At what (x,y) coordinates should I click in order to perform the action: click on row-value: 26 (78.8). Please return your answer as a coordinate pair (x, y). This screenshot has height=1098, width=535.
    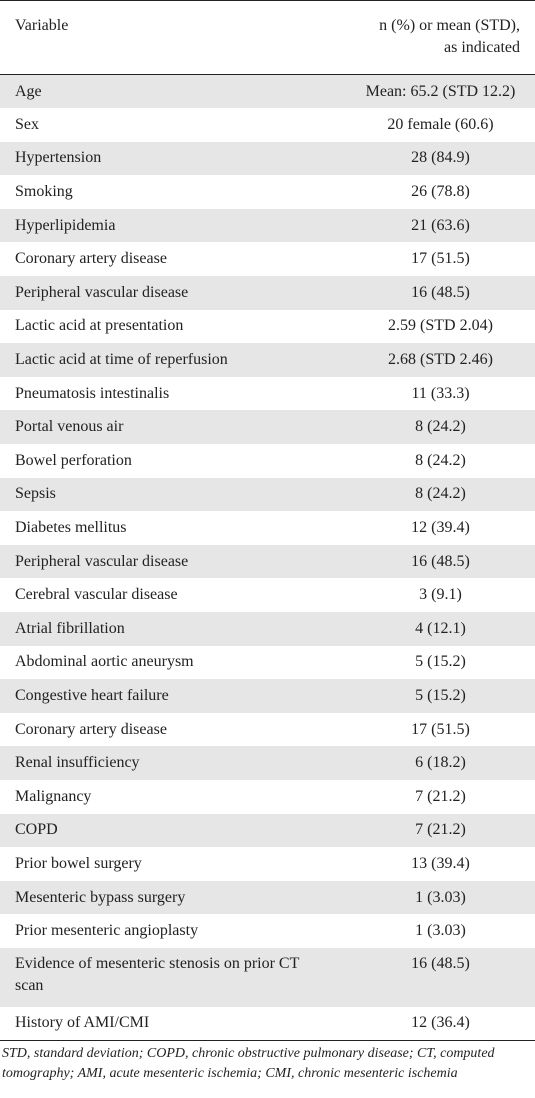
    Looking at the image, I should click on (426, 192).